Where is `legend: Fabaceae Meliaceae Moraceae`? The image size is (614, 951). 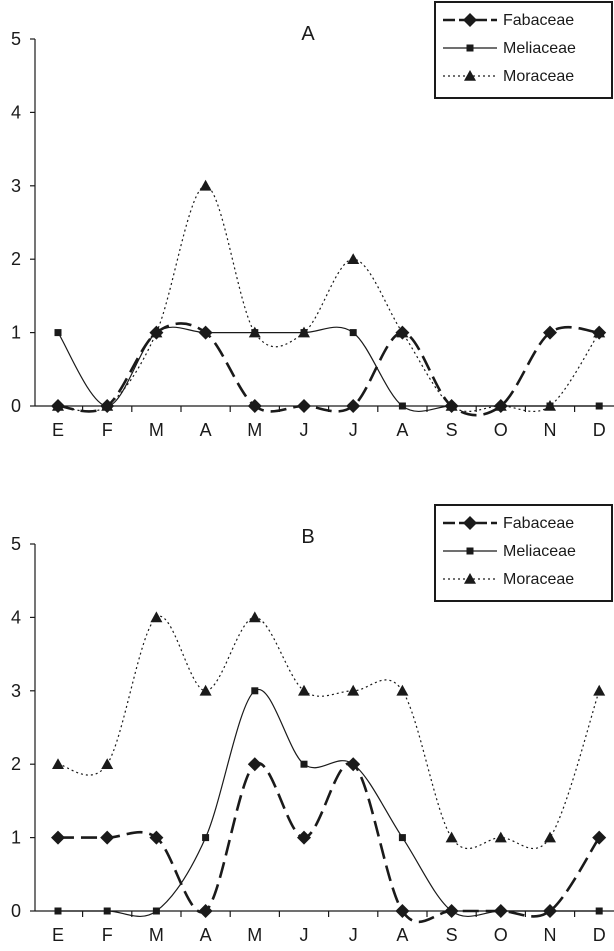 legend: Fabaceae Meliaceae Moraceae is located at coordinates (523, 553).